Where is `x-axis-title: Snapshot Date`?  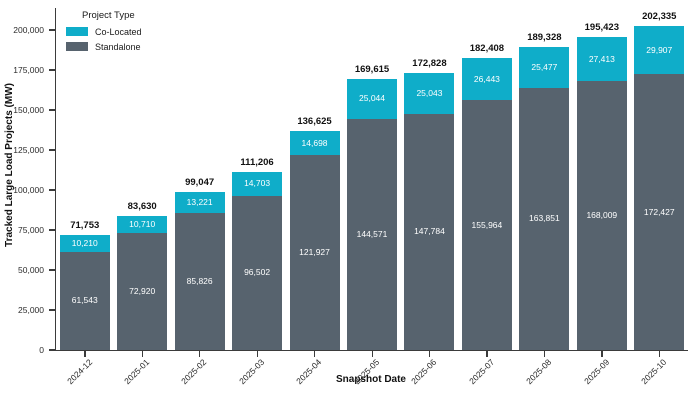
x-axis-title: Snapshot Date is located at coordinates (370, 379).